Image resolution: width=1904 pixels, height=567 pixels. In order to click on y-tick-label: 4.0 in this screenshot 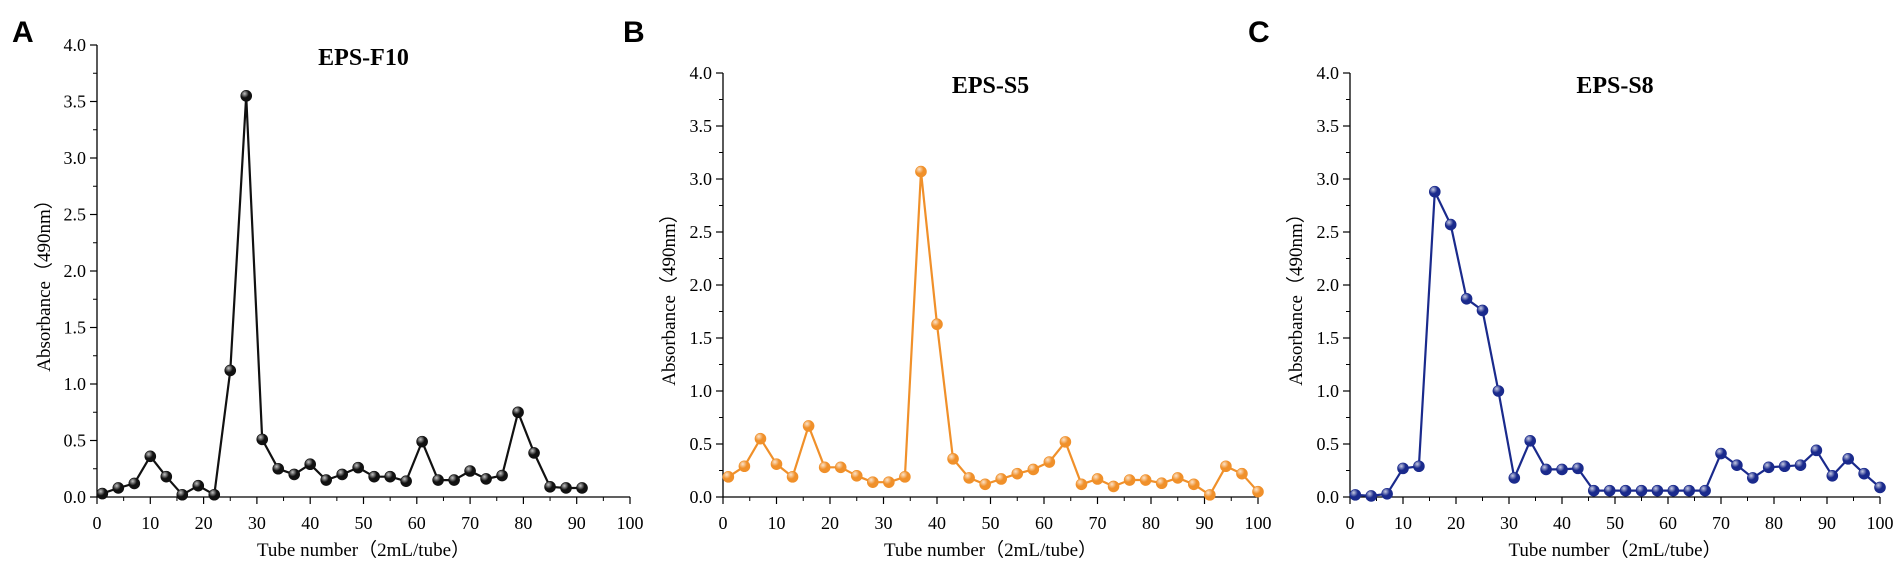, I will do `click(75, 45)`.